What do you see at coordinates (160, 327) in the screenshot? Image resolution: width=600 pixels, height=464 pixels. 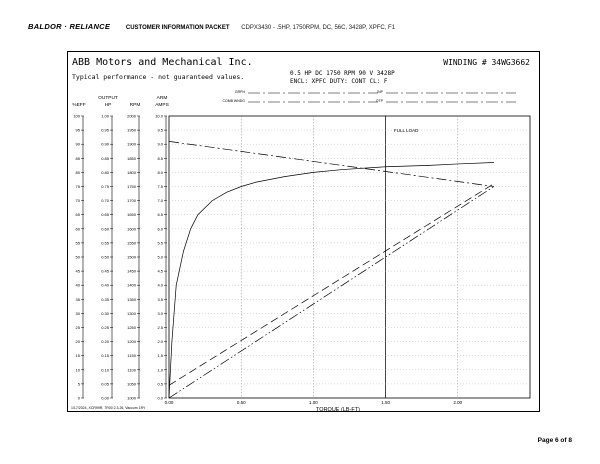 I see `y-tick-label: 2.5` at bounding box center [160, 327].